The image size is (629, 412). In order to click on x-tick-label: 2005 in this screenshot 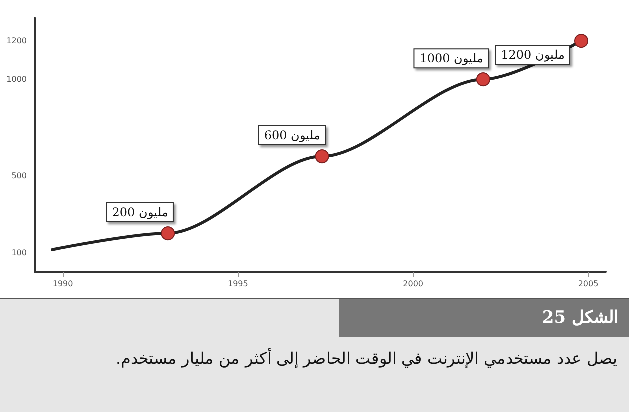, I will do `click(588, 284)`.